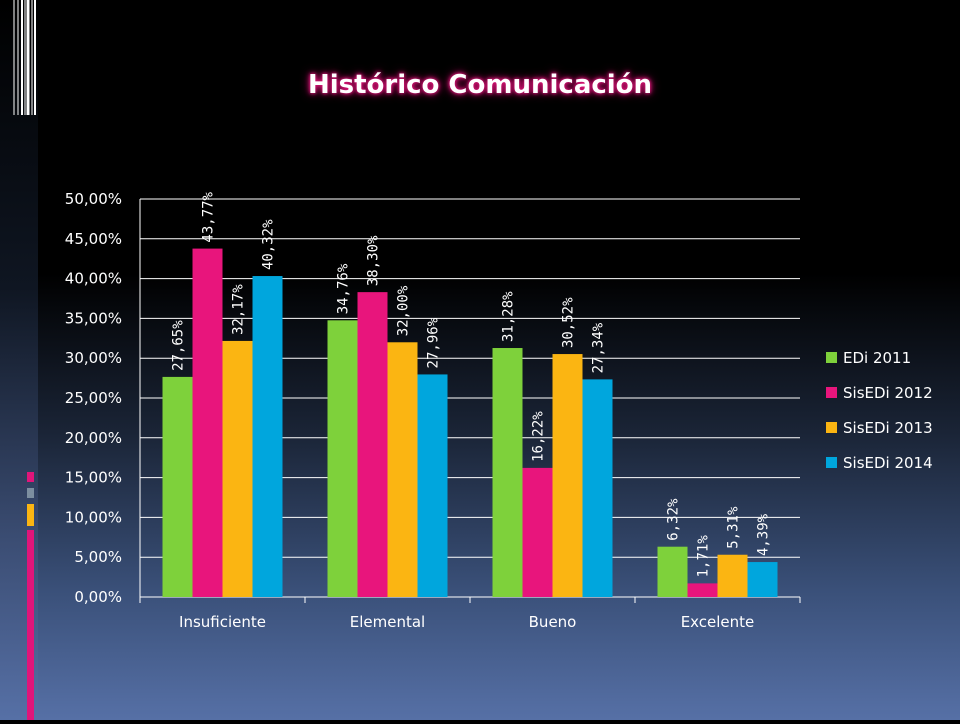  Describe the element at coordinates (888, 428) in the screenshot. I see `legend-label: SisEDi 2013` at that location.